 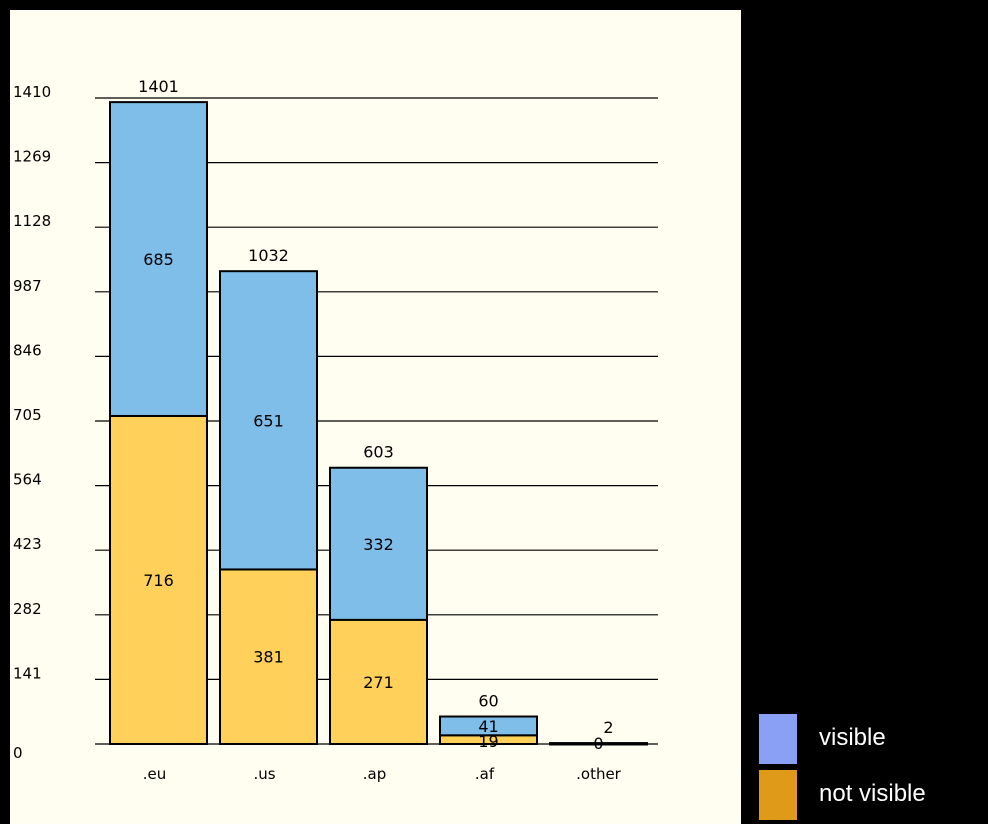 I want to click on legend-label-visible: visible, so click(x=852, y=737).